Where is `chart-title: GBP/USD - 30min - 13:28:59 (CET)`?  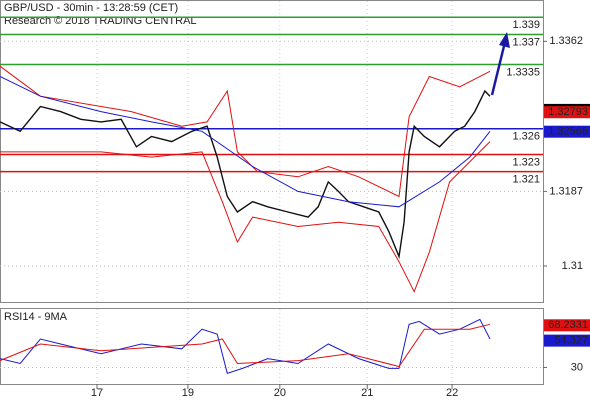
chart-title: GBP/USD - 30min - 13:28:59 (CET) is located at coordinates (91, 8).